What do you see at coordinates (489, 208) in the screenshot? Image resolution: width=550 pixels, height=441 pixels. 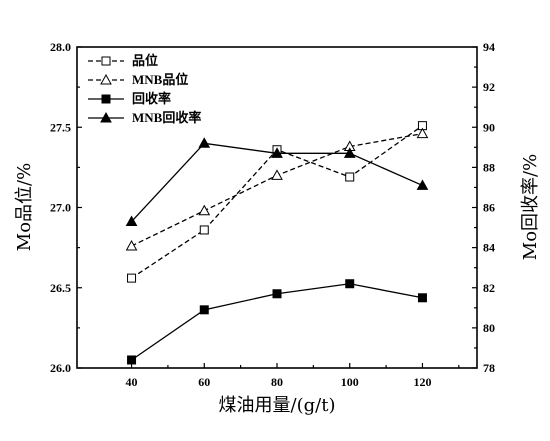 I see `y-right-tick-label: 86` at bounding box center [489, 208].